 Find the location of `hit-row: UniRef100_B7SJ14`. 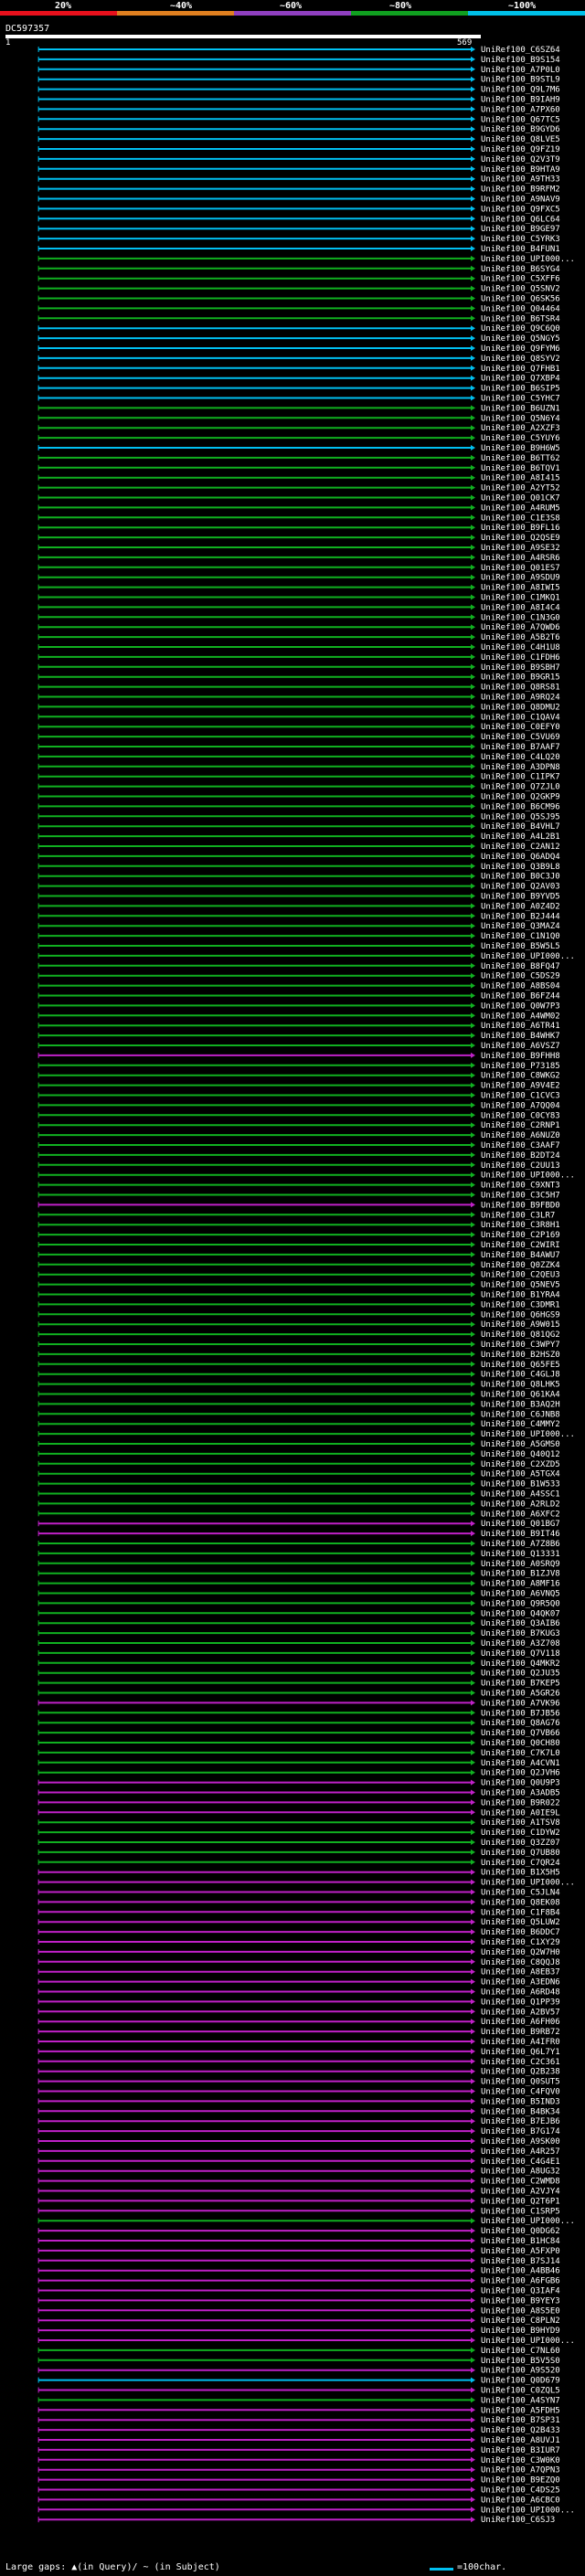

hit-row: UniRef100_B7SJ14 is located at coordinates (299, 2261).